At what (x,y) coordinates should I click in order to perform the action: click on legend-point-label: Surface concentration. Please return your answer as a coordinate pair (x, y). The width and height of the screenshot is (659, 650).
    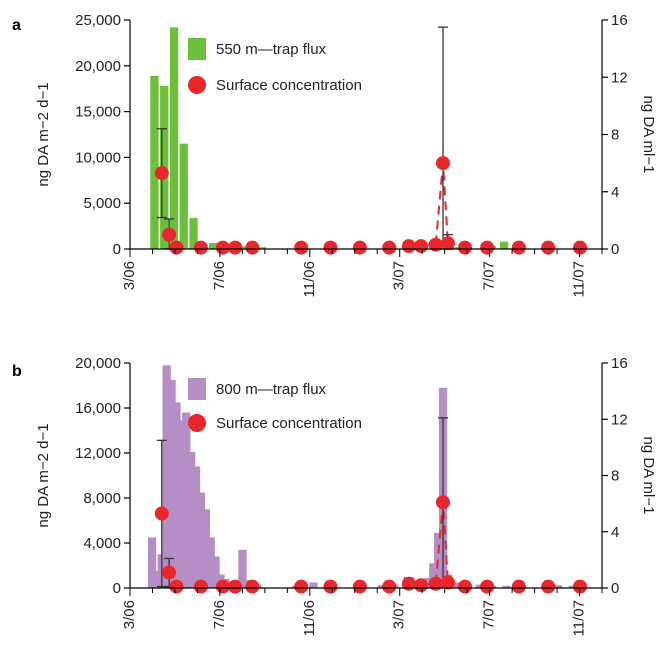
    Looking at the image, I should click on (289, 85).